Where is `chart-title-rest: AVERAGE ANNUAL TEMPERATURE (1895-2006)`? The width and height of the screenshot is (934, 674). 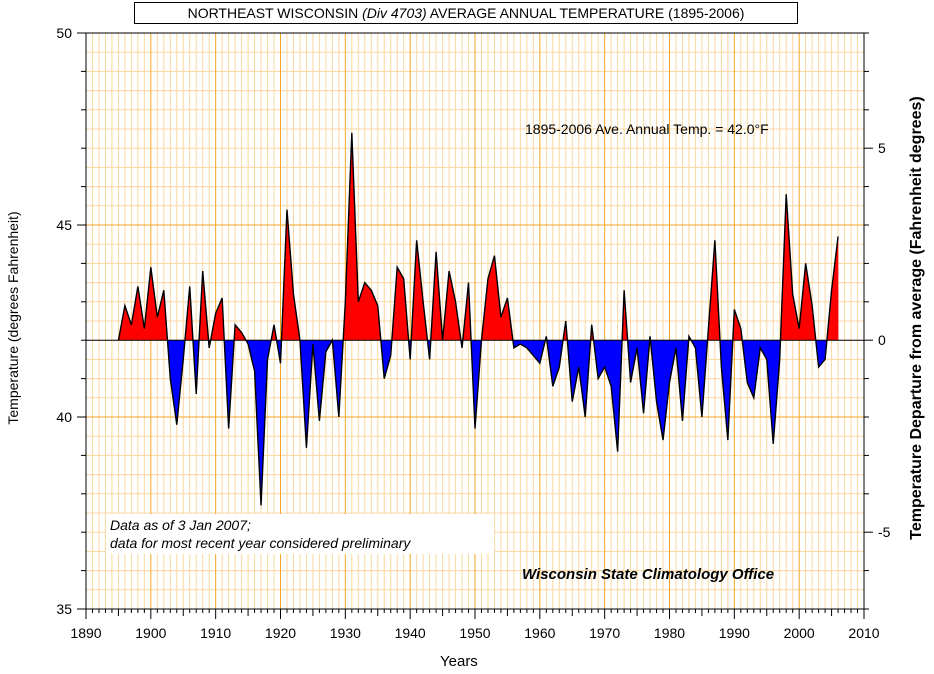
chart-title-rest: AVERAGE ANNUAL TEMPERATURE (1895-2006) is located at coordinates (585, 13).